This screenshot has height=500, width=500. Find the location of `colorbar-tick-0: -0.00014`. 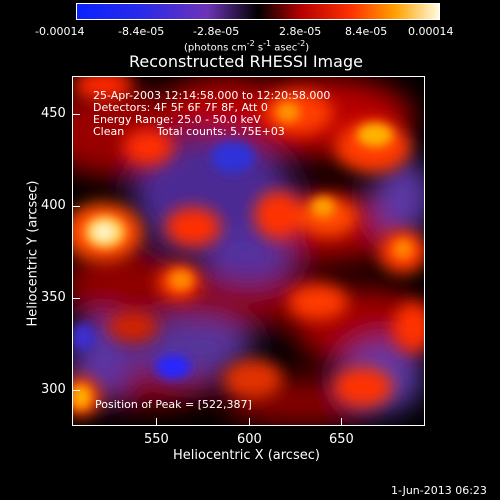

colorbar-tick-0: -0.00014 is located at coordinates (60, 31).